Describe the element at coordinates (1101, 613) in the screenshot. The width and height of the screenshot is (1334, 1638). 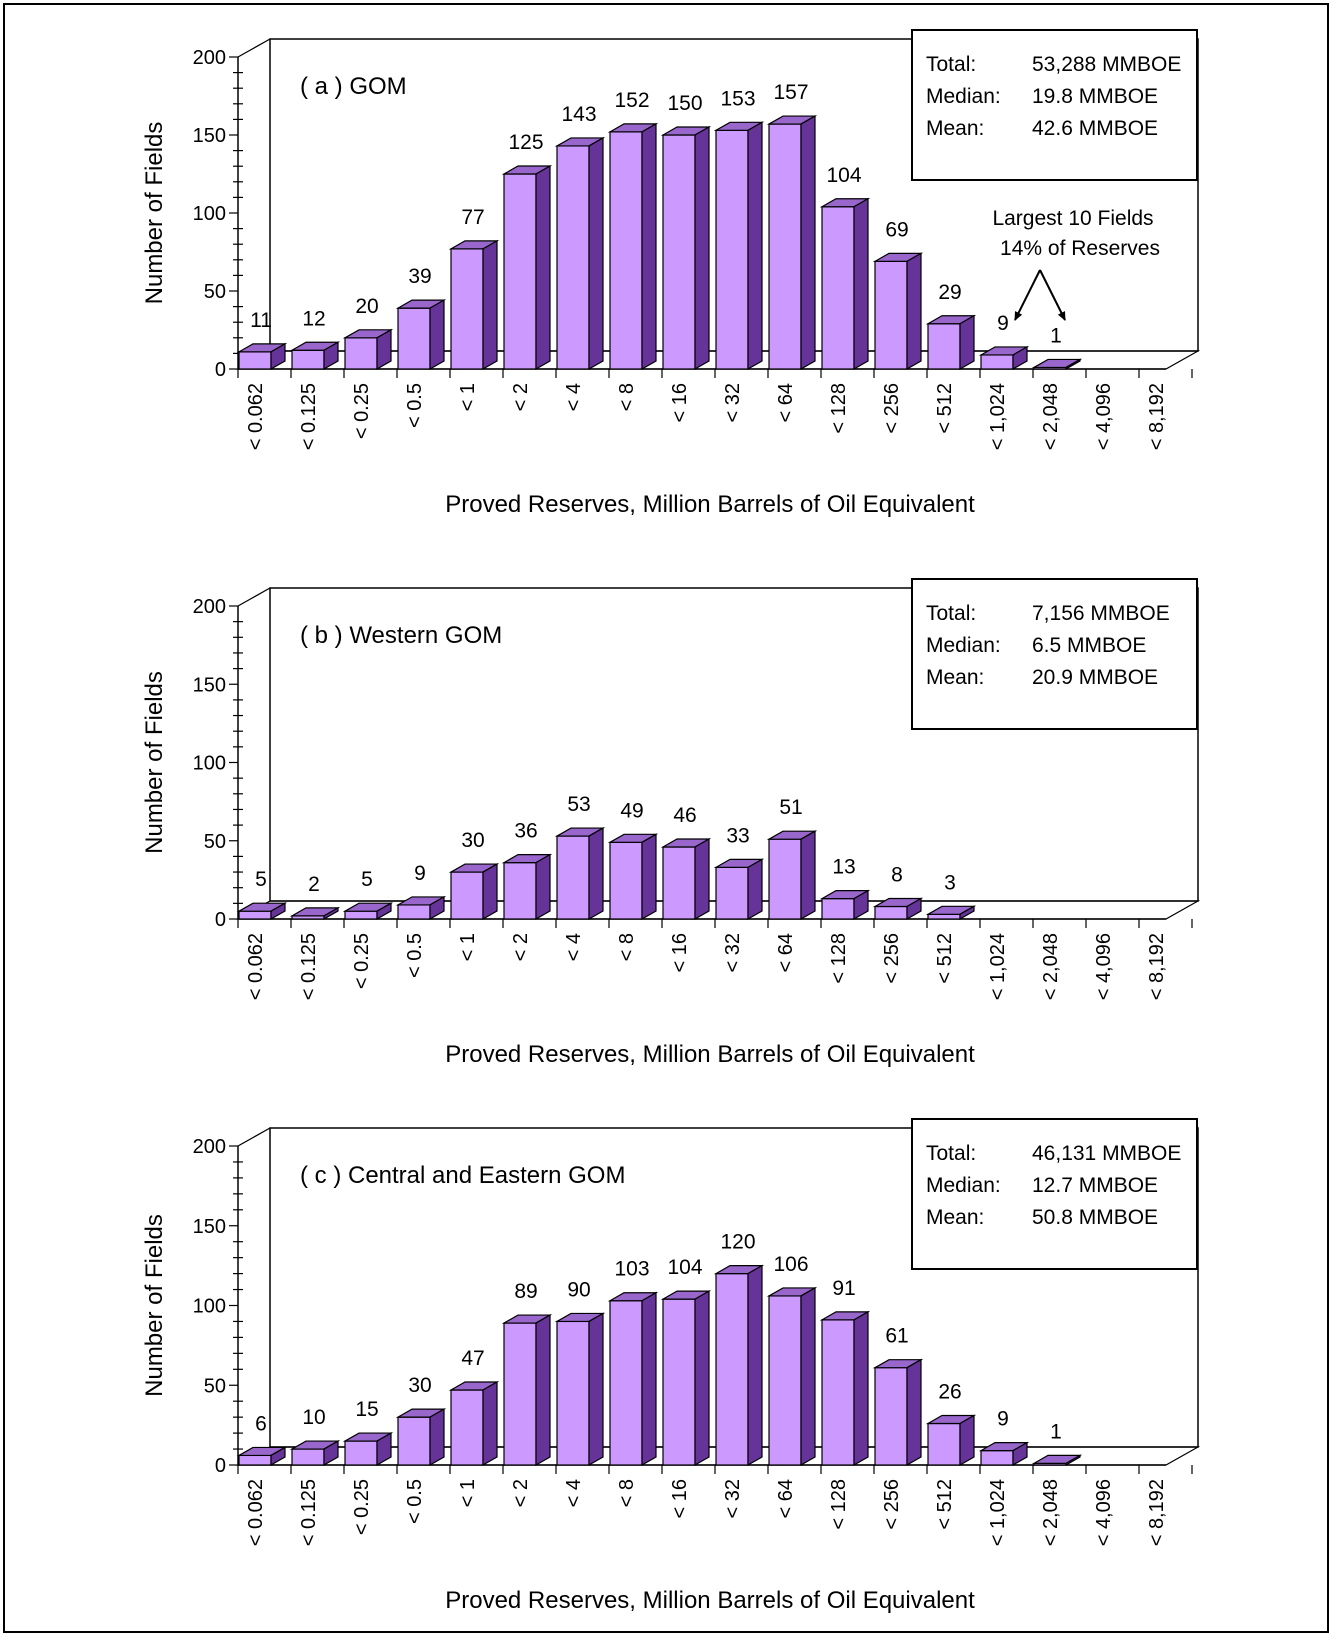
I see `stats-value: 7,156 MMBOE` at that location.